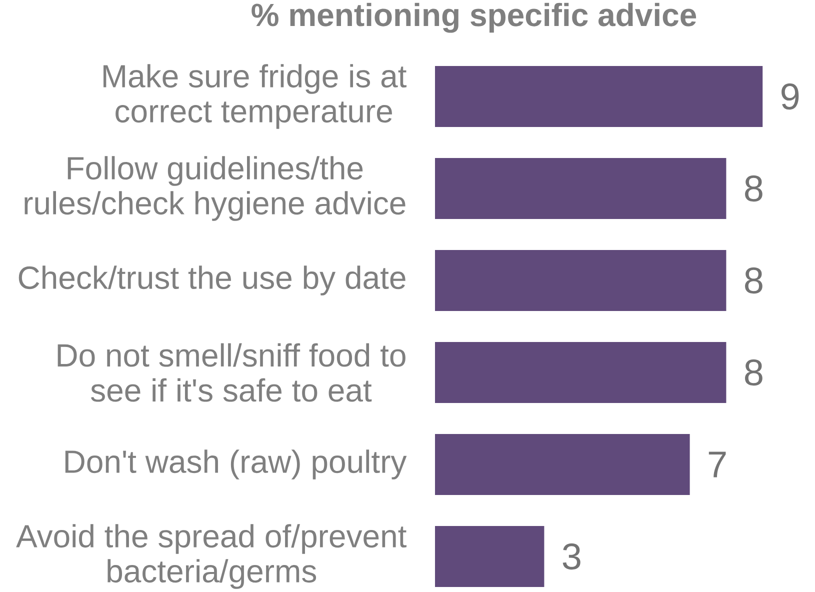  Describe the element at coordinates (215, 188) in the screenshot. I see `y-tick-label: Follow guidelines/the rules/check hygiene advice` at that location.